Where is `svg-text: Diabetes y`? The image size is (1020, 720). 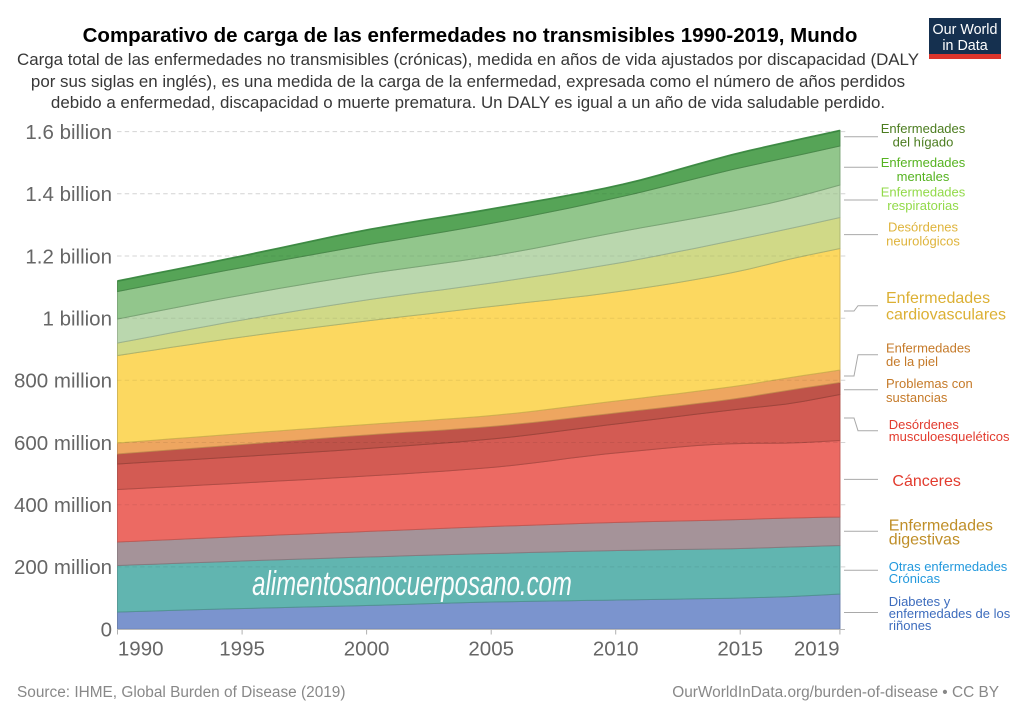 svg-text: Diabetes y is located at coordinates (920, 601).